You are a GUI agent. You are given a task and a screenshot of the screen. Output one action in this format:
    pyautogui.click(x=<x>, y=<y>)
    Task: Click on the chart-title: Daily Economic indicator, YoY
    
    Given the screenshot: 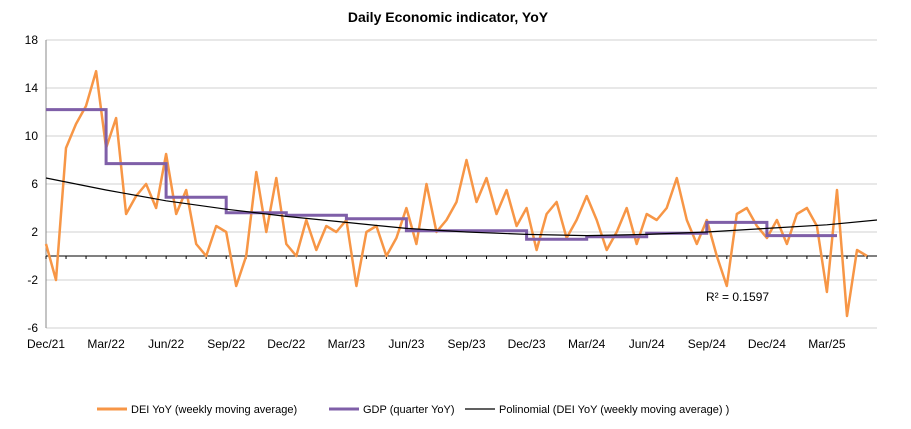 What is the action you would take?
    pyautogui.click(x=448, y=17)
    